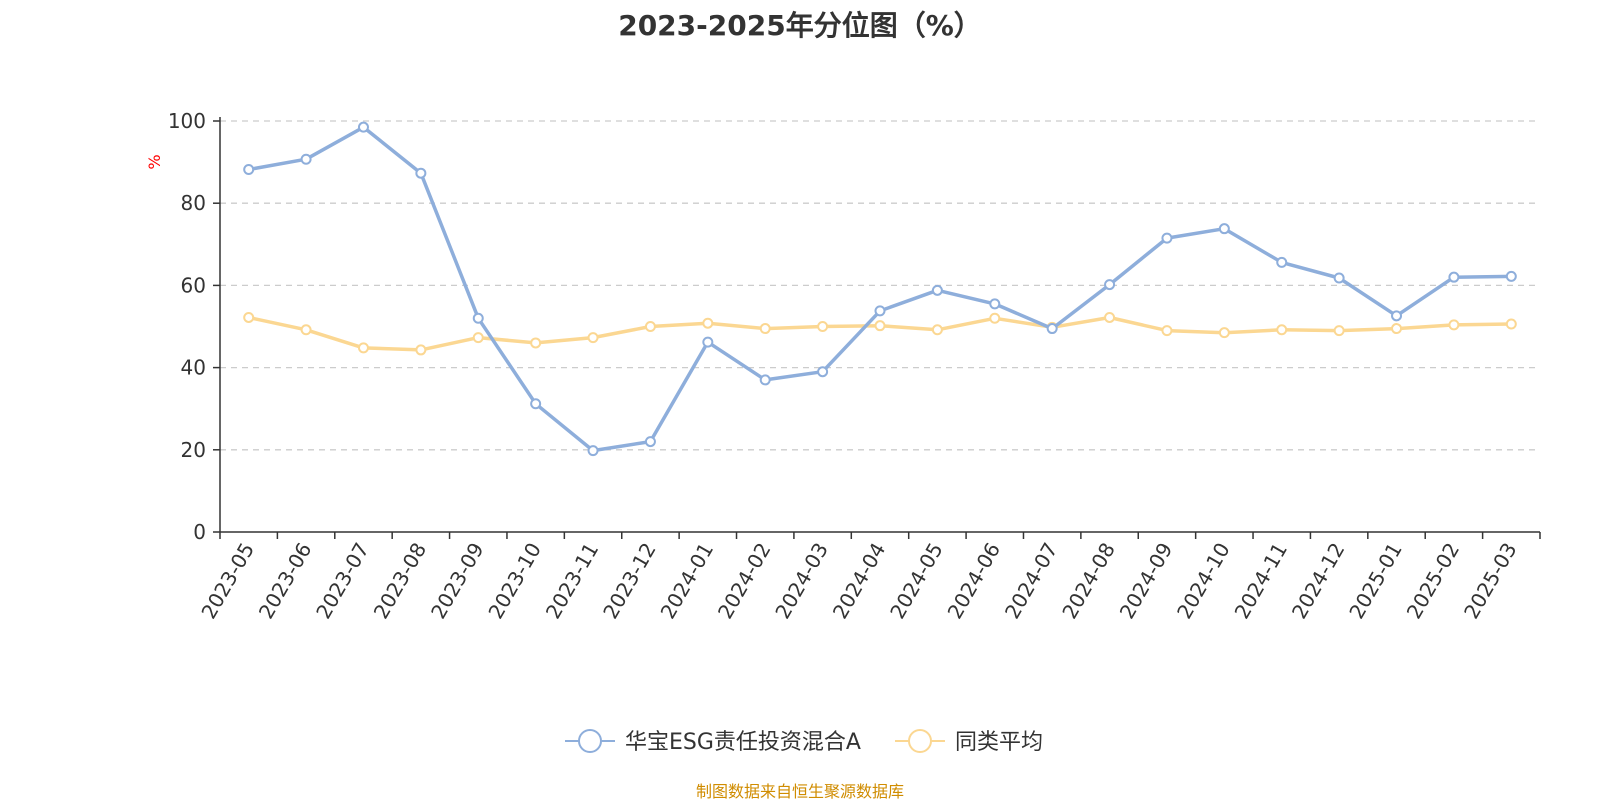 Image resolution: width=1600 pixels, height=802 pixels. I want to click on y-tick-label: 40, so click(193, 368).